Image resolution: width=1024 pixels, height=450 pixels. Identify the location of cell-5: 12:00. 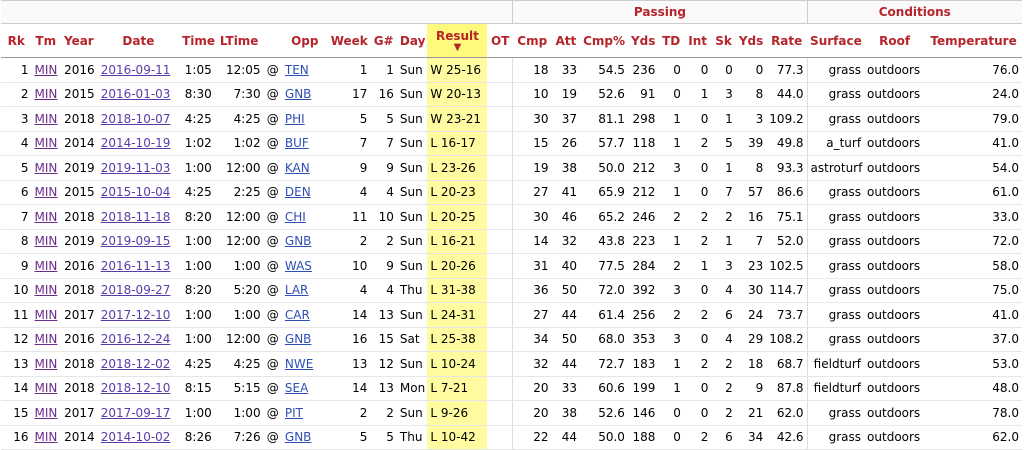
(239, 339).